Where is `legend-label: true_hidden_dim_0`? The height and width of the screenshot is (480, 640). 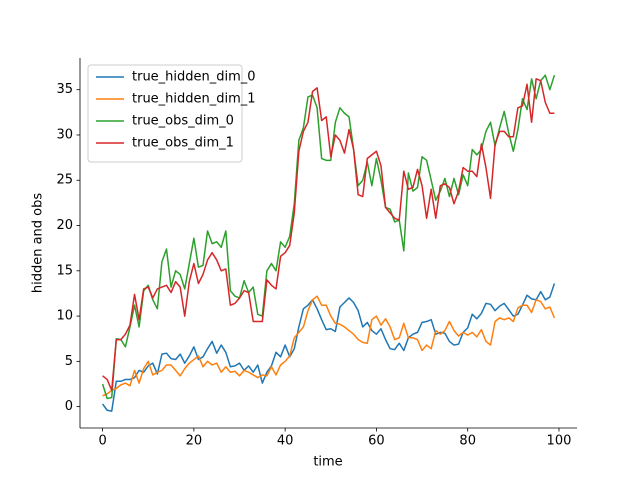
legend-label: true_hidden_dim_0 is located at coordinates (194, 77).